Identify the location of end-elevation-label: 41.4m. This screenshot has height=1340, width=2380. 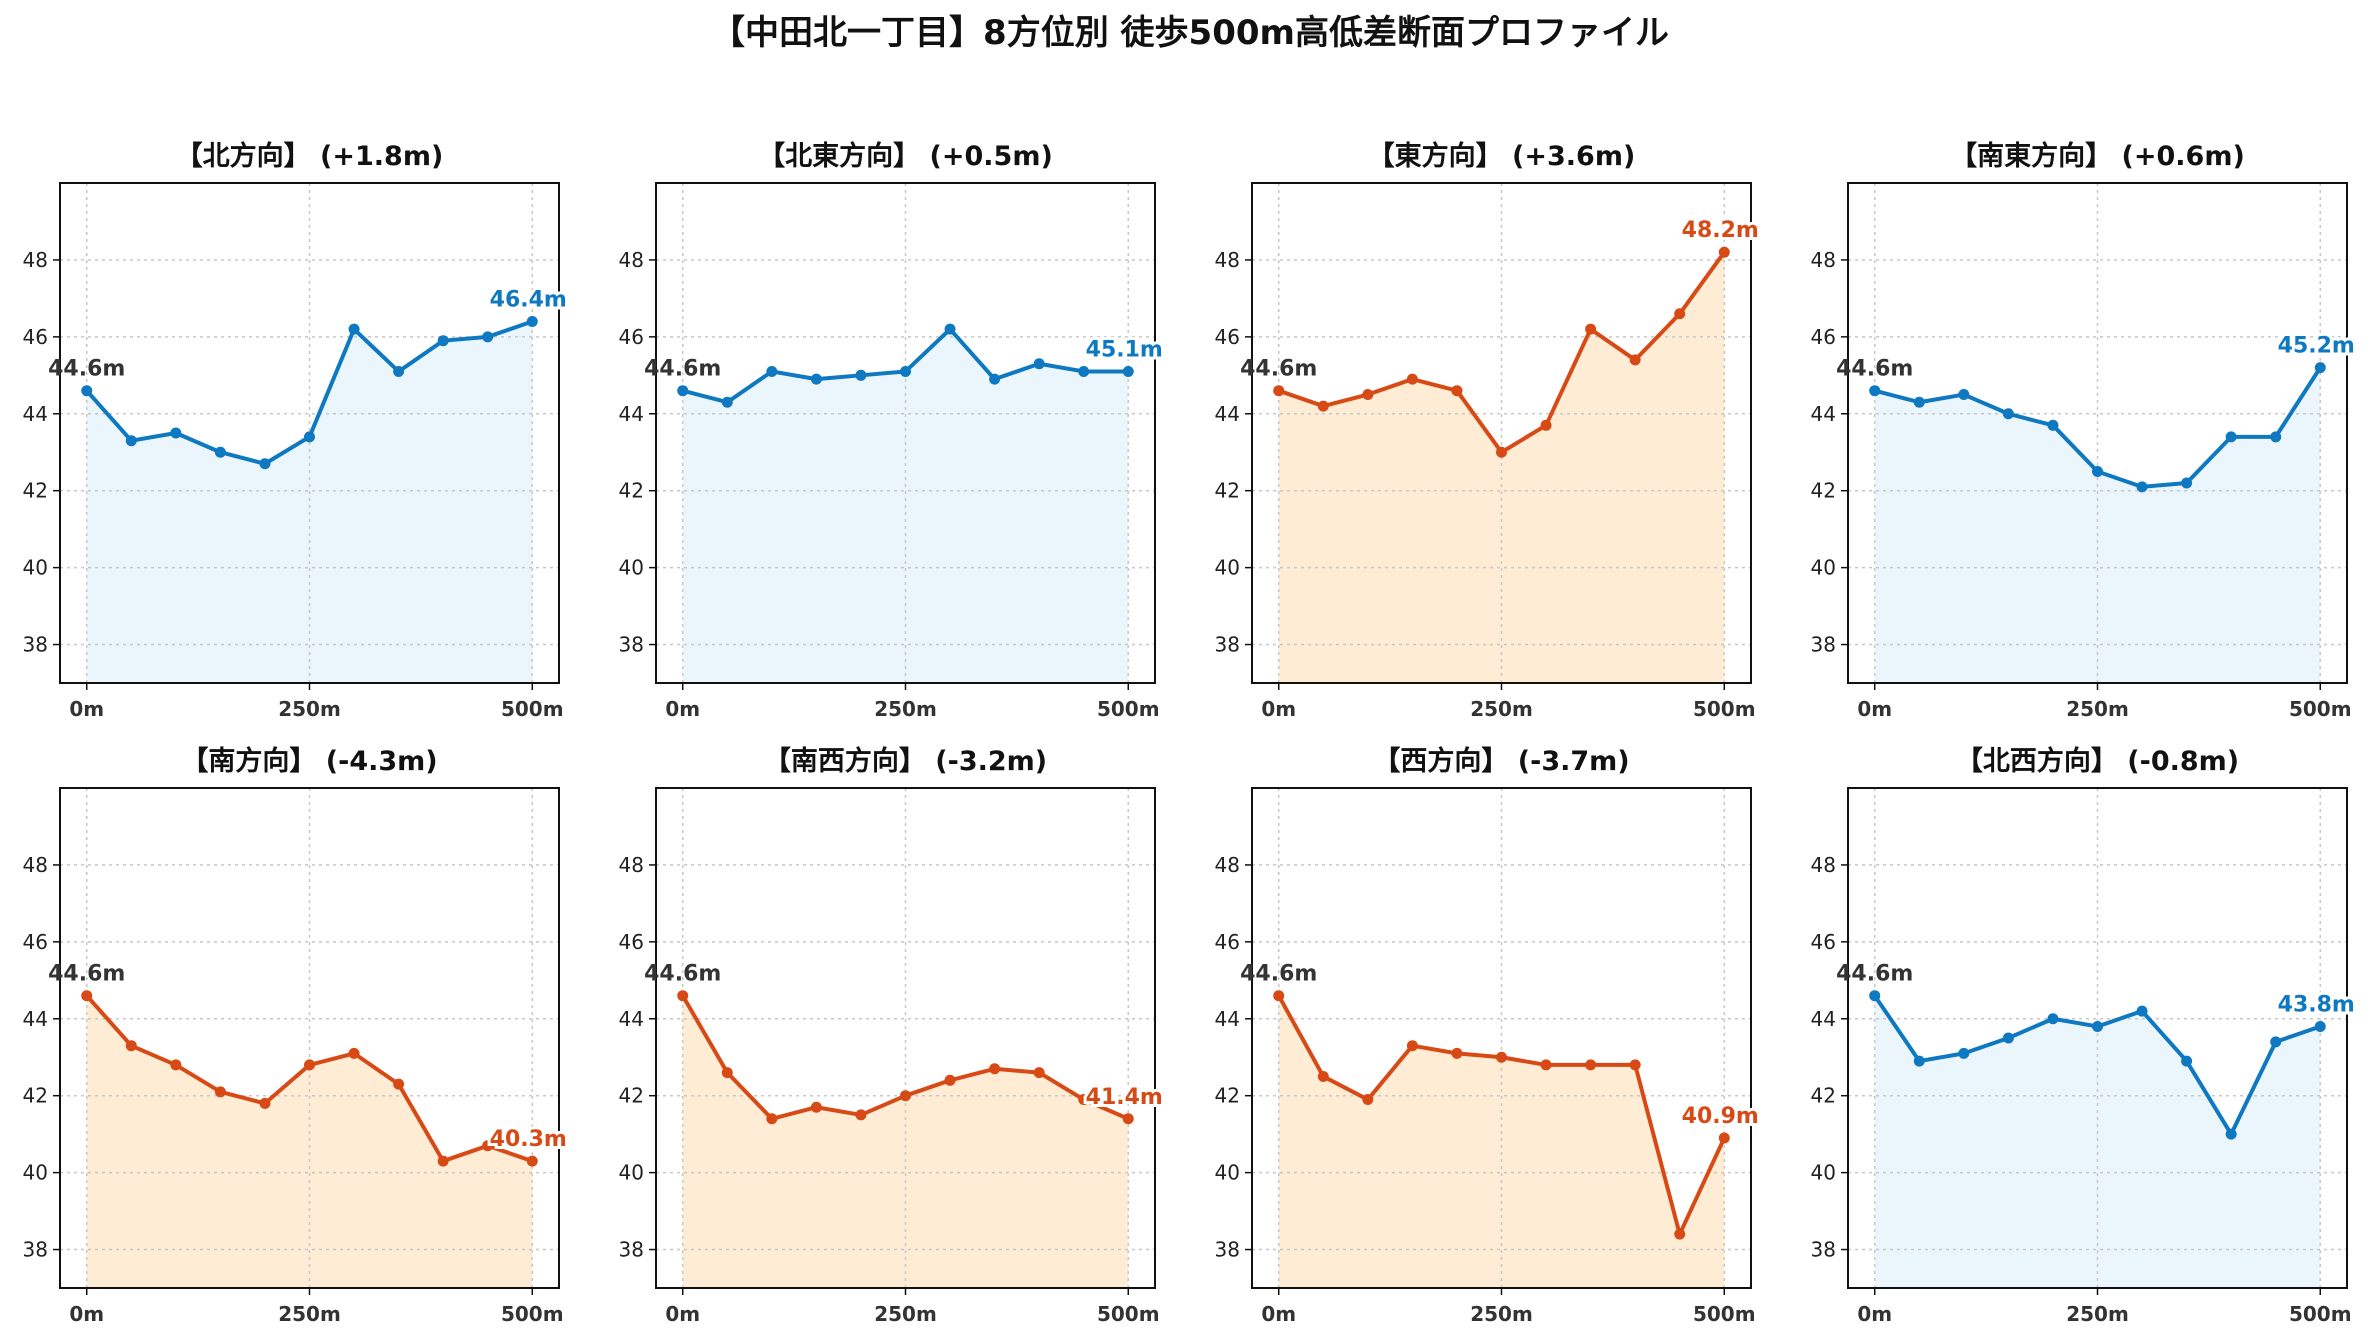
(1124, 1097).